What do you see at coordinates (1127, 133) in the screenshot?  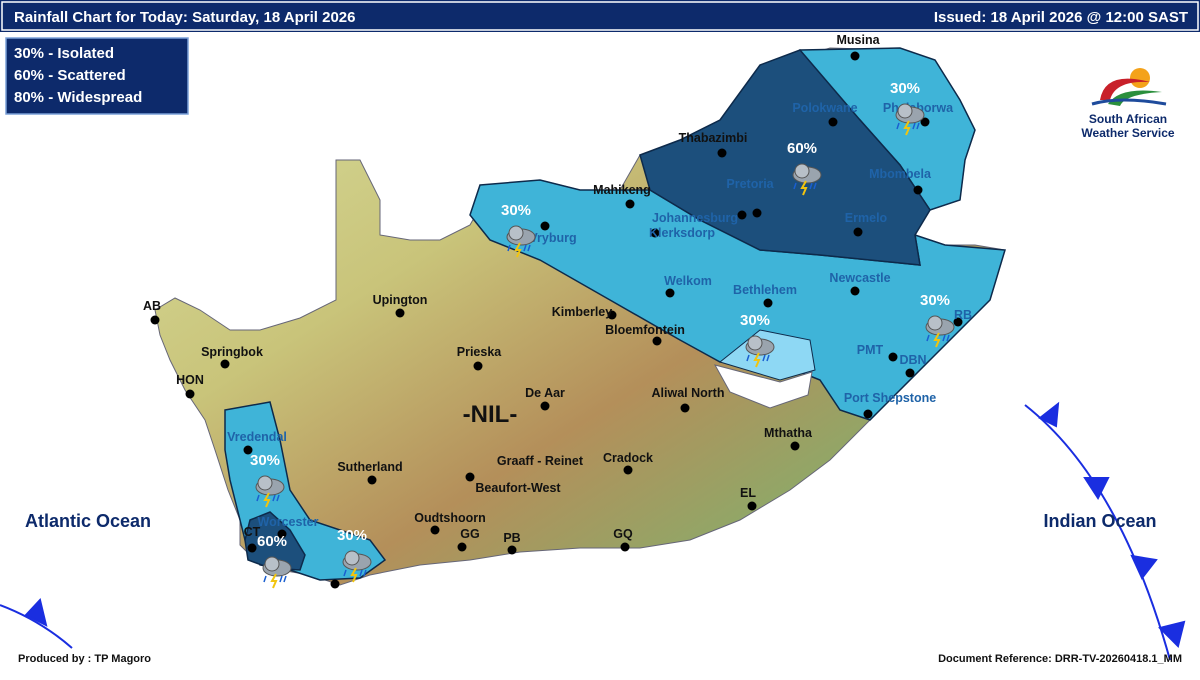 I see `logo-text: Weather Service` at bounding box center [1127, 133].